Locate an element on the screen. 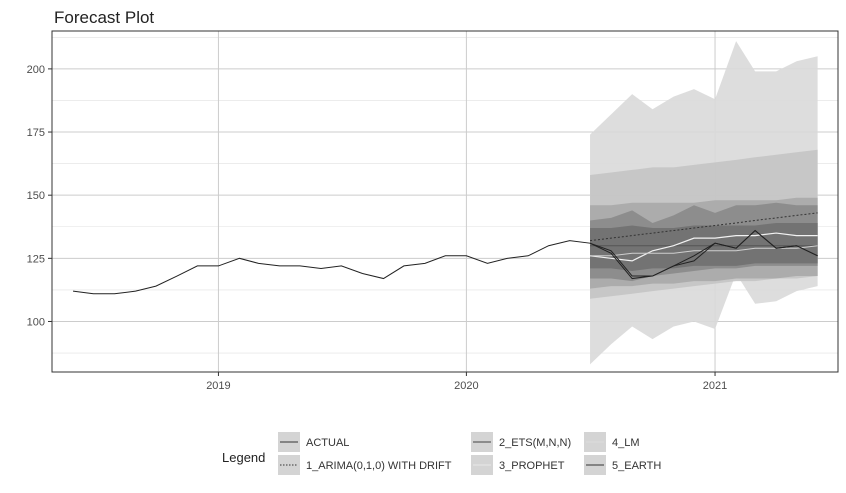 This screenshot has width=846, height=493. legend-label: 4_LM is located at coordinates (626, 443).